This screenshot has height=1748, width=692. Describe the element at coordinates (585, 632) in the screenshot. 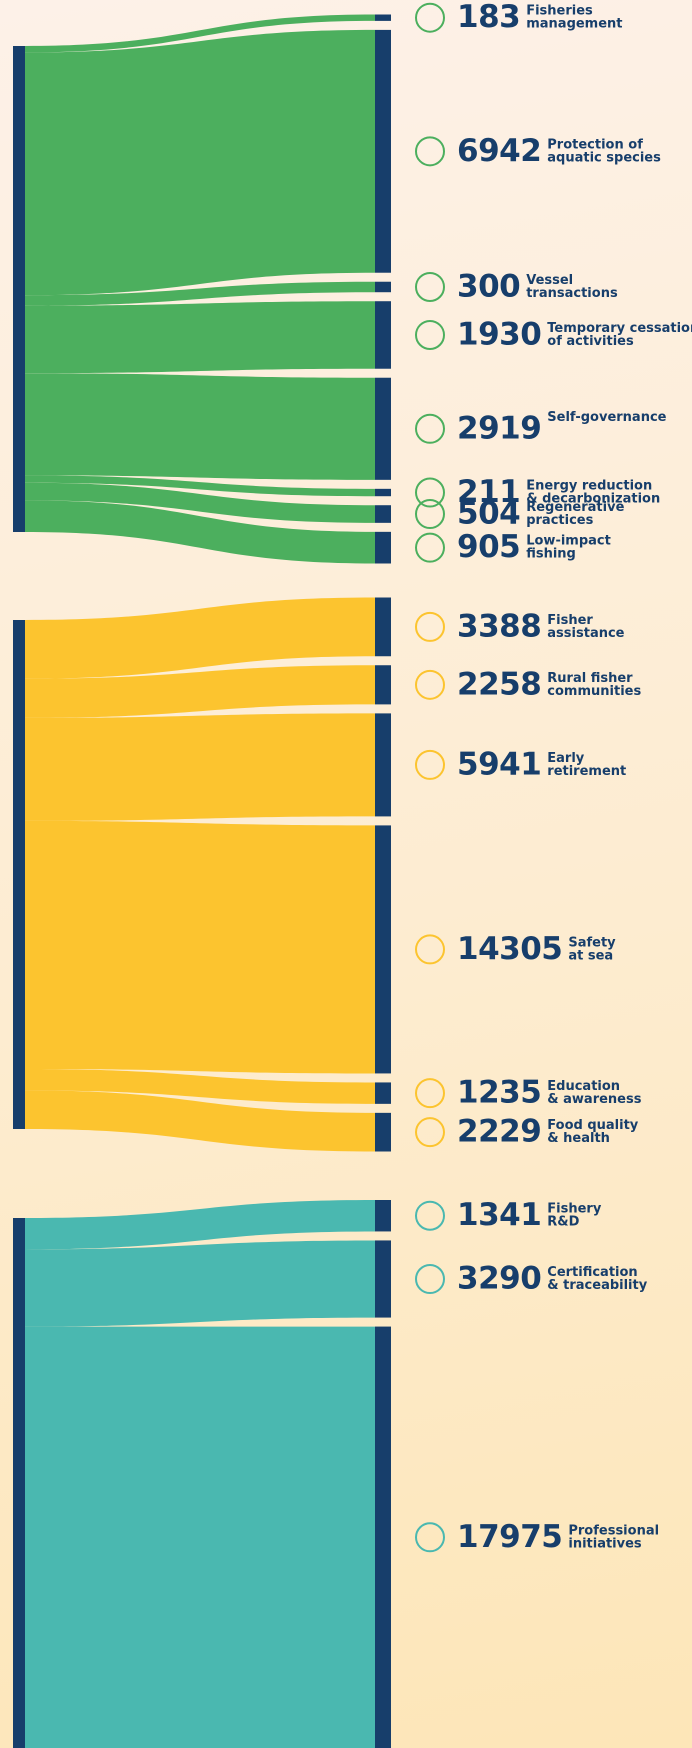

I see `label-line: assistance` at that location.